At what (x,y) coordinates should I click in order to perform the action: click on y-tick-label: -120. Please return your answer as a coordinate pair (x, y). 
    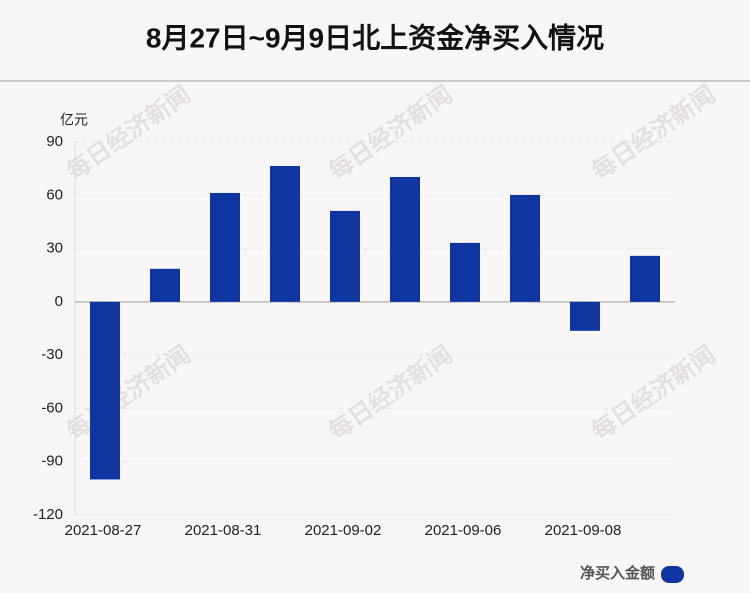
    Looking at the image, I should click on (48, 514).